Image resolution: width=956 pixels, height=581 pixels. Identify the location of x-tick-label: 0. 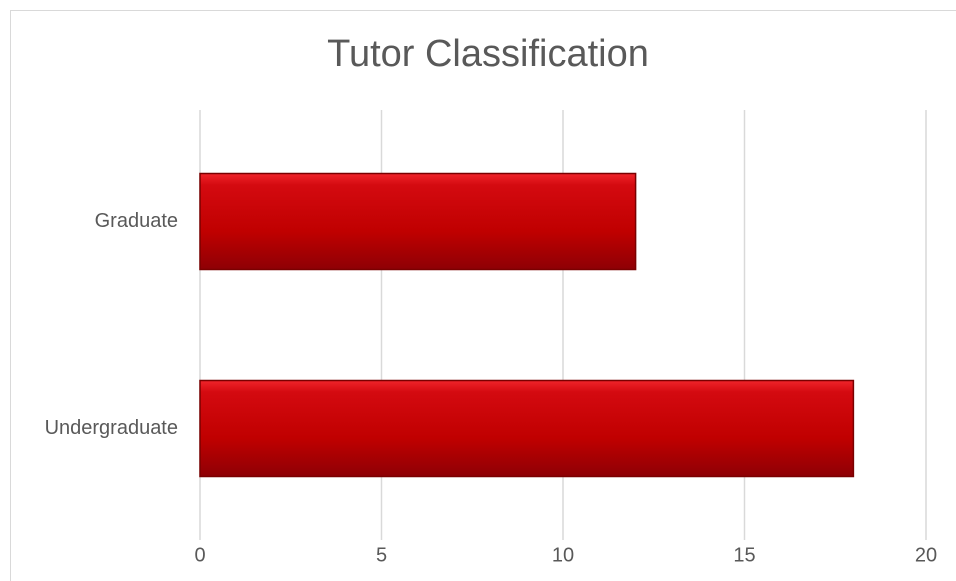
(199, 555).